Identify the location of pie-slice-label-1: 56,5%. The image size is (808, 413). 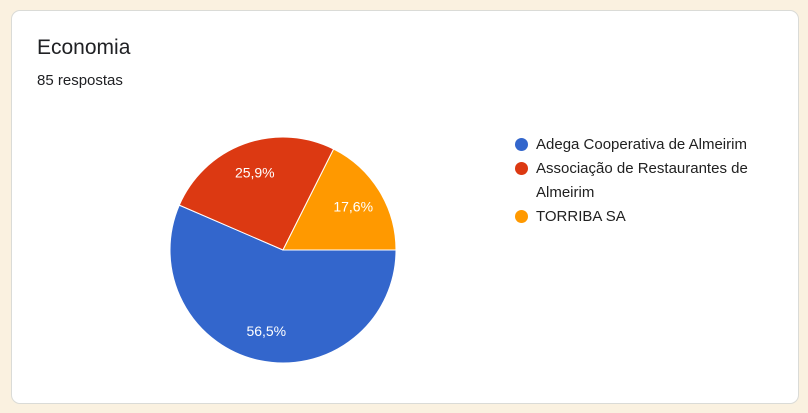
(266, 331).